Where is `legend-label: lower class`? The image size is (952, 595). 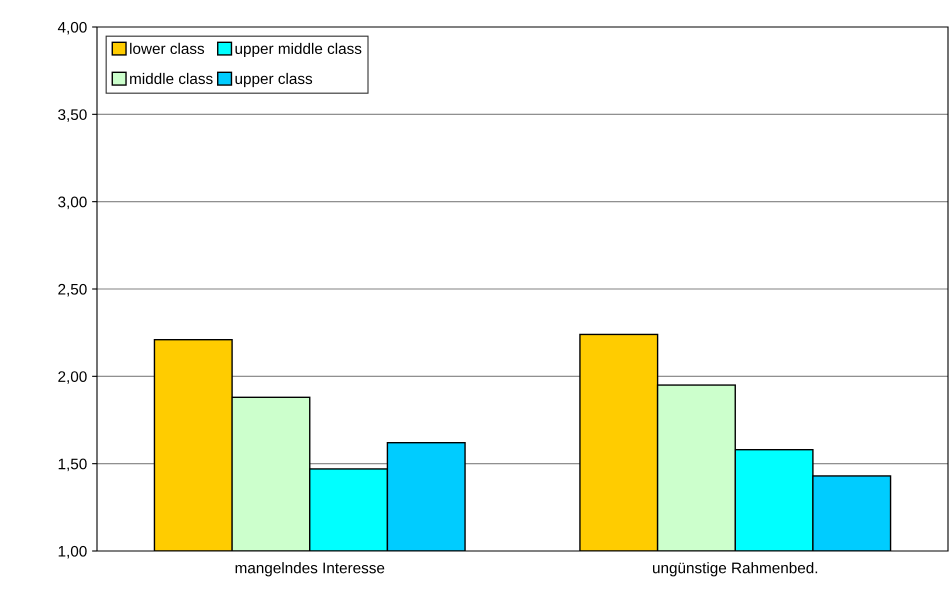 legend-label: lower class is located at coordinates (167, 48).